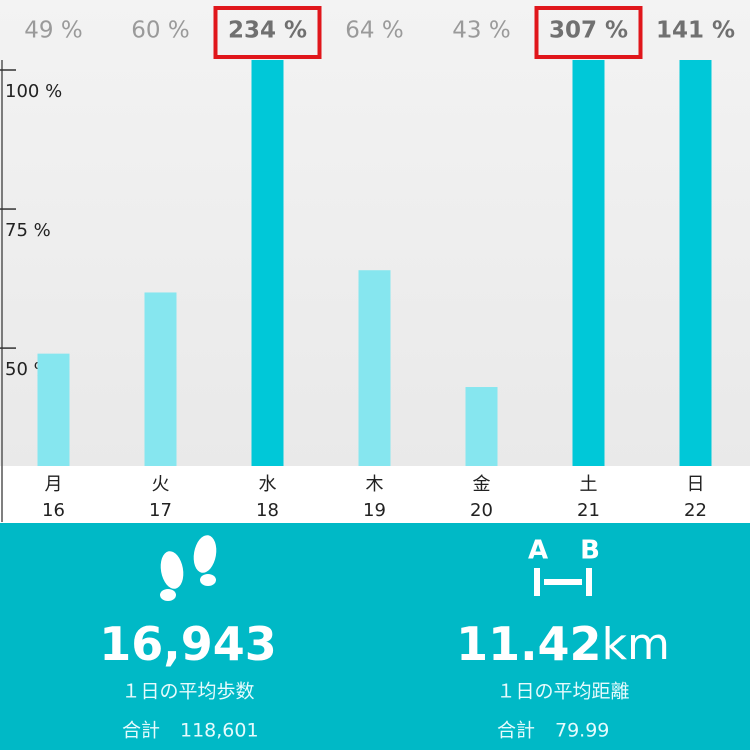 The width and height of the screenshot is (750, 750). Describe the element at coordinates (375, 484) in the screenshot. I see `x-tick-label: 木` at that location.